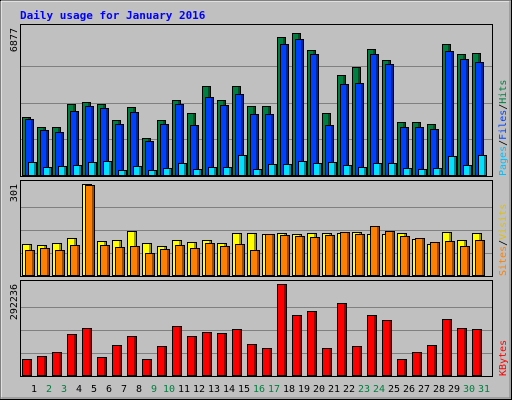  Describe the element at coordinates (79, 389) in the screenshot. I see `x-tick-label-day-4: 4` at that location.